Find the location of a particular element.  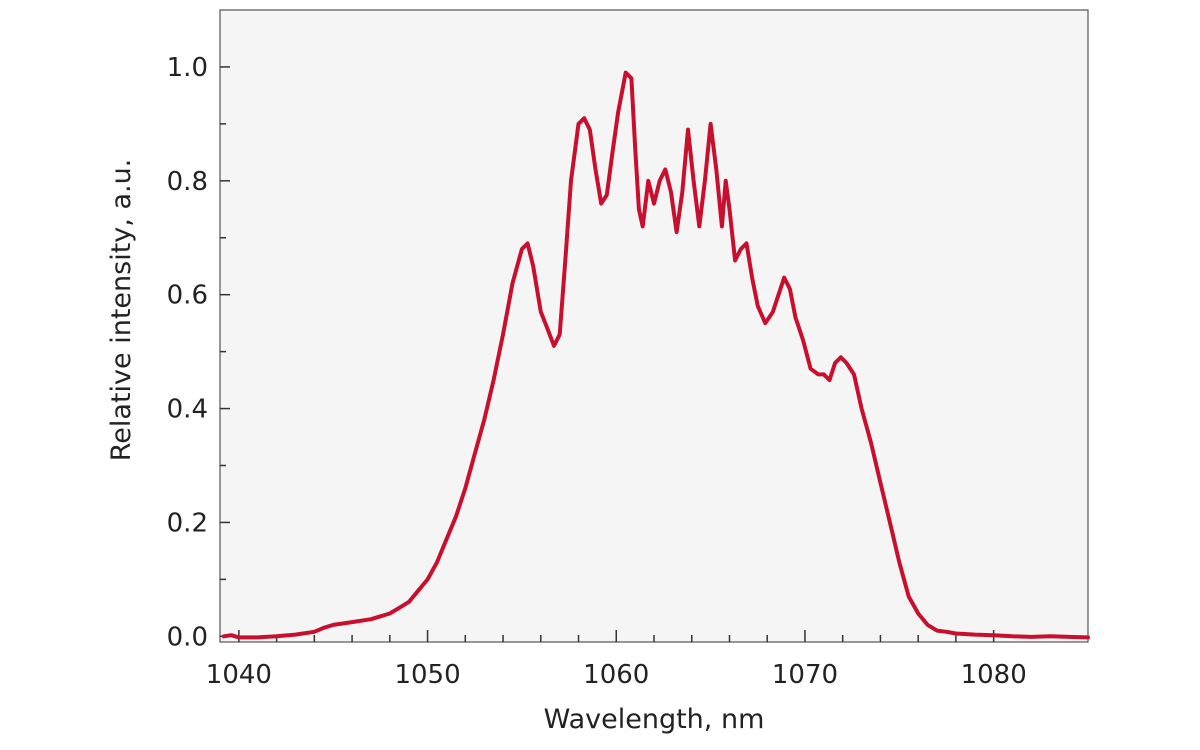

y-axis-label: Relative intensity, a.u. is located at coordinates (121, 310).